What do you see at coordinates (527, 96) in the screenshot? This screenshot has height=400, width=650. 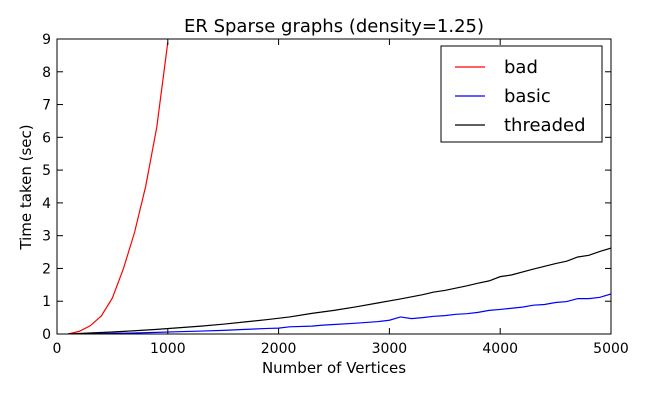 I see `legend-label-basic: basic` at bounding box center [527, 96].